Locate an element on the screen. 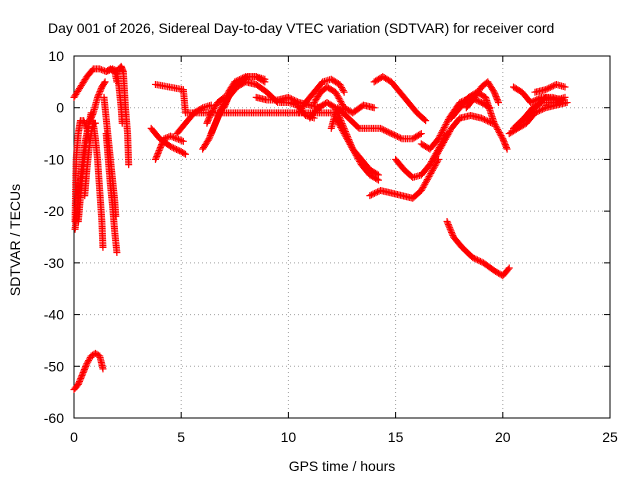 The height and width of the screenshot is (480, 640). y-tick-labels: 10 0 -10 -20 -30 -40 -50 -60 is located at coordinates (54, 237).